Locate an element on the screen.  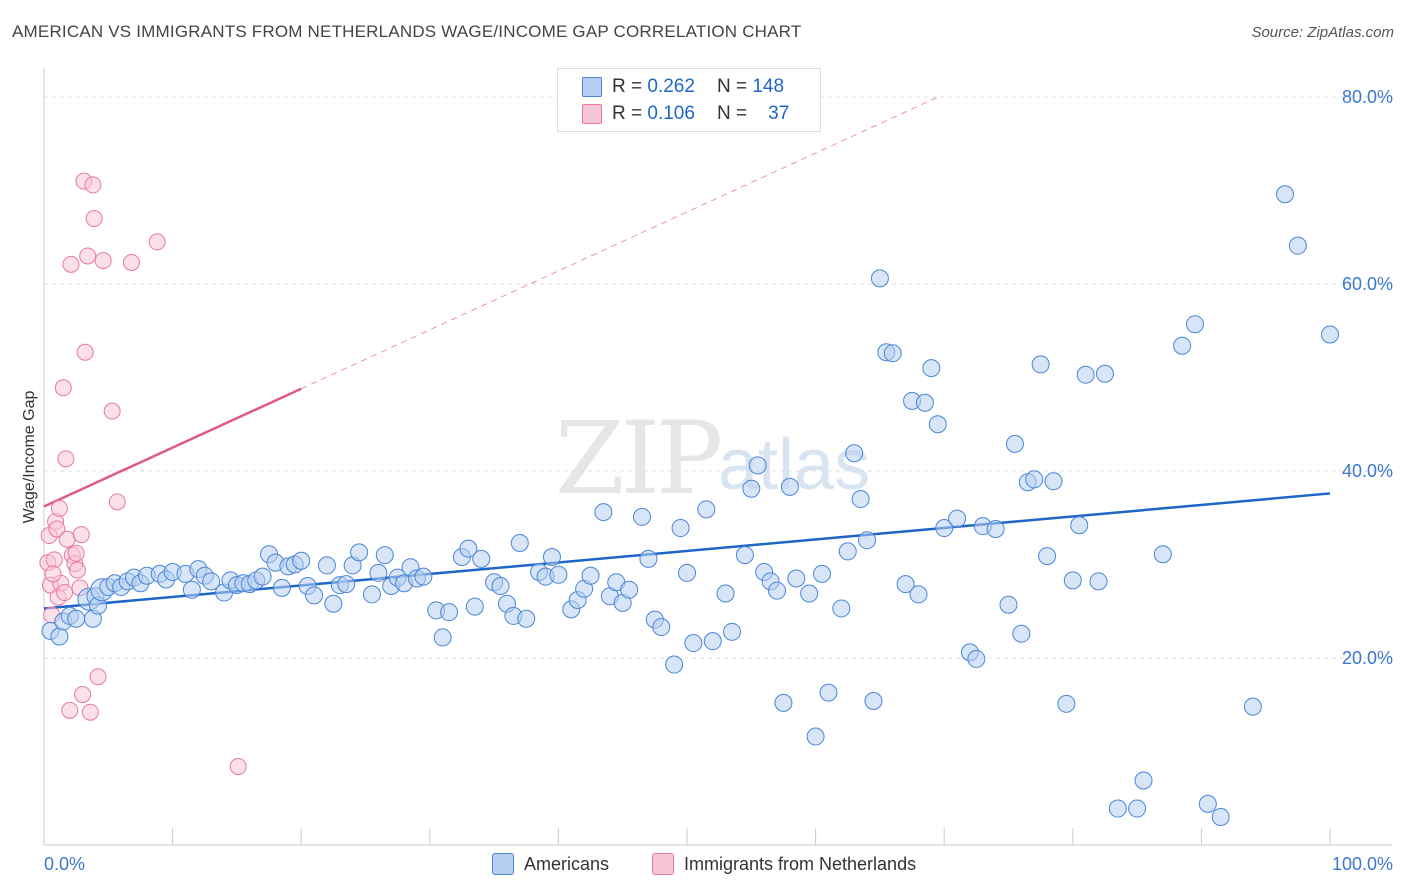
y-tick-label: 20.0% is located at coordinates (1367, 658).